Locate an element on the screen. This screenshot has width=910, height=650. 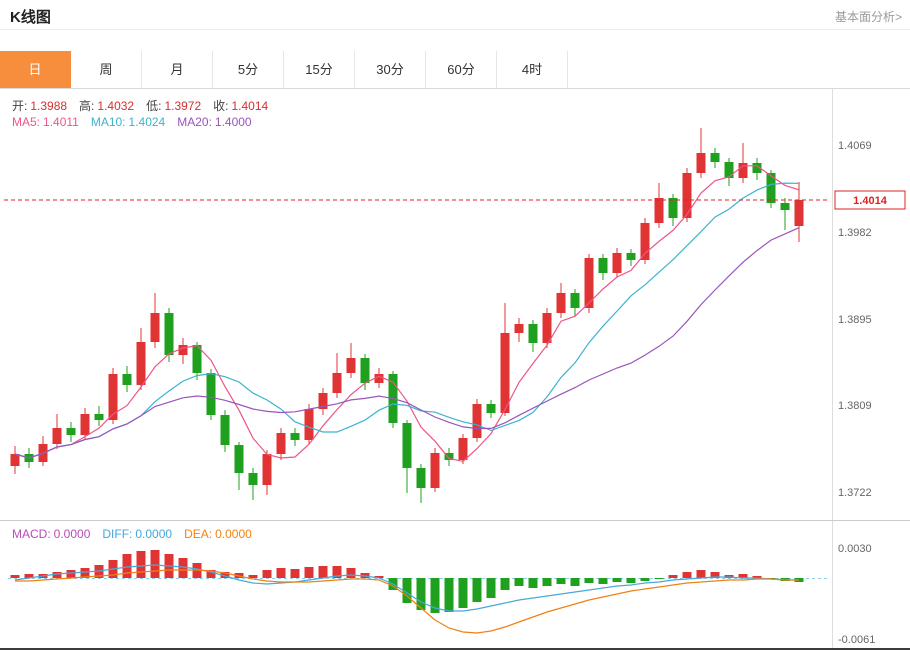
tab-5min: 5分 is located at coordinates (248, 69).